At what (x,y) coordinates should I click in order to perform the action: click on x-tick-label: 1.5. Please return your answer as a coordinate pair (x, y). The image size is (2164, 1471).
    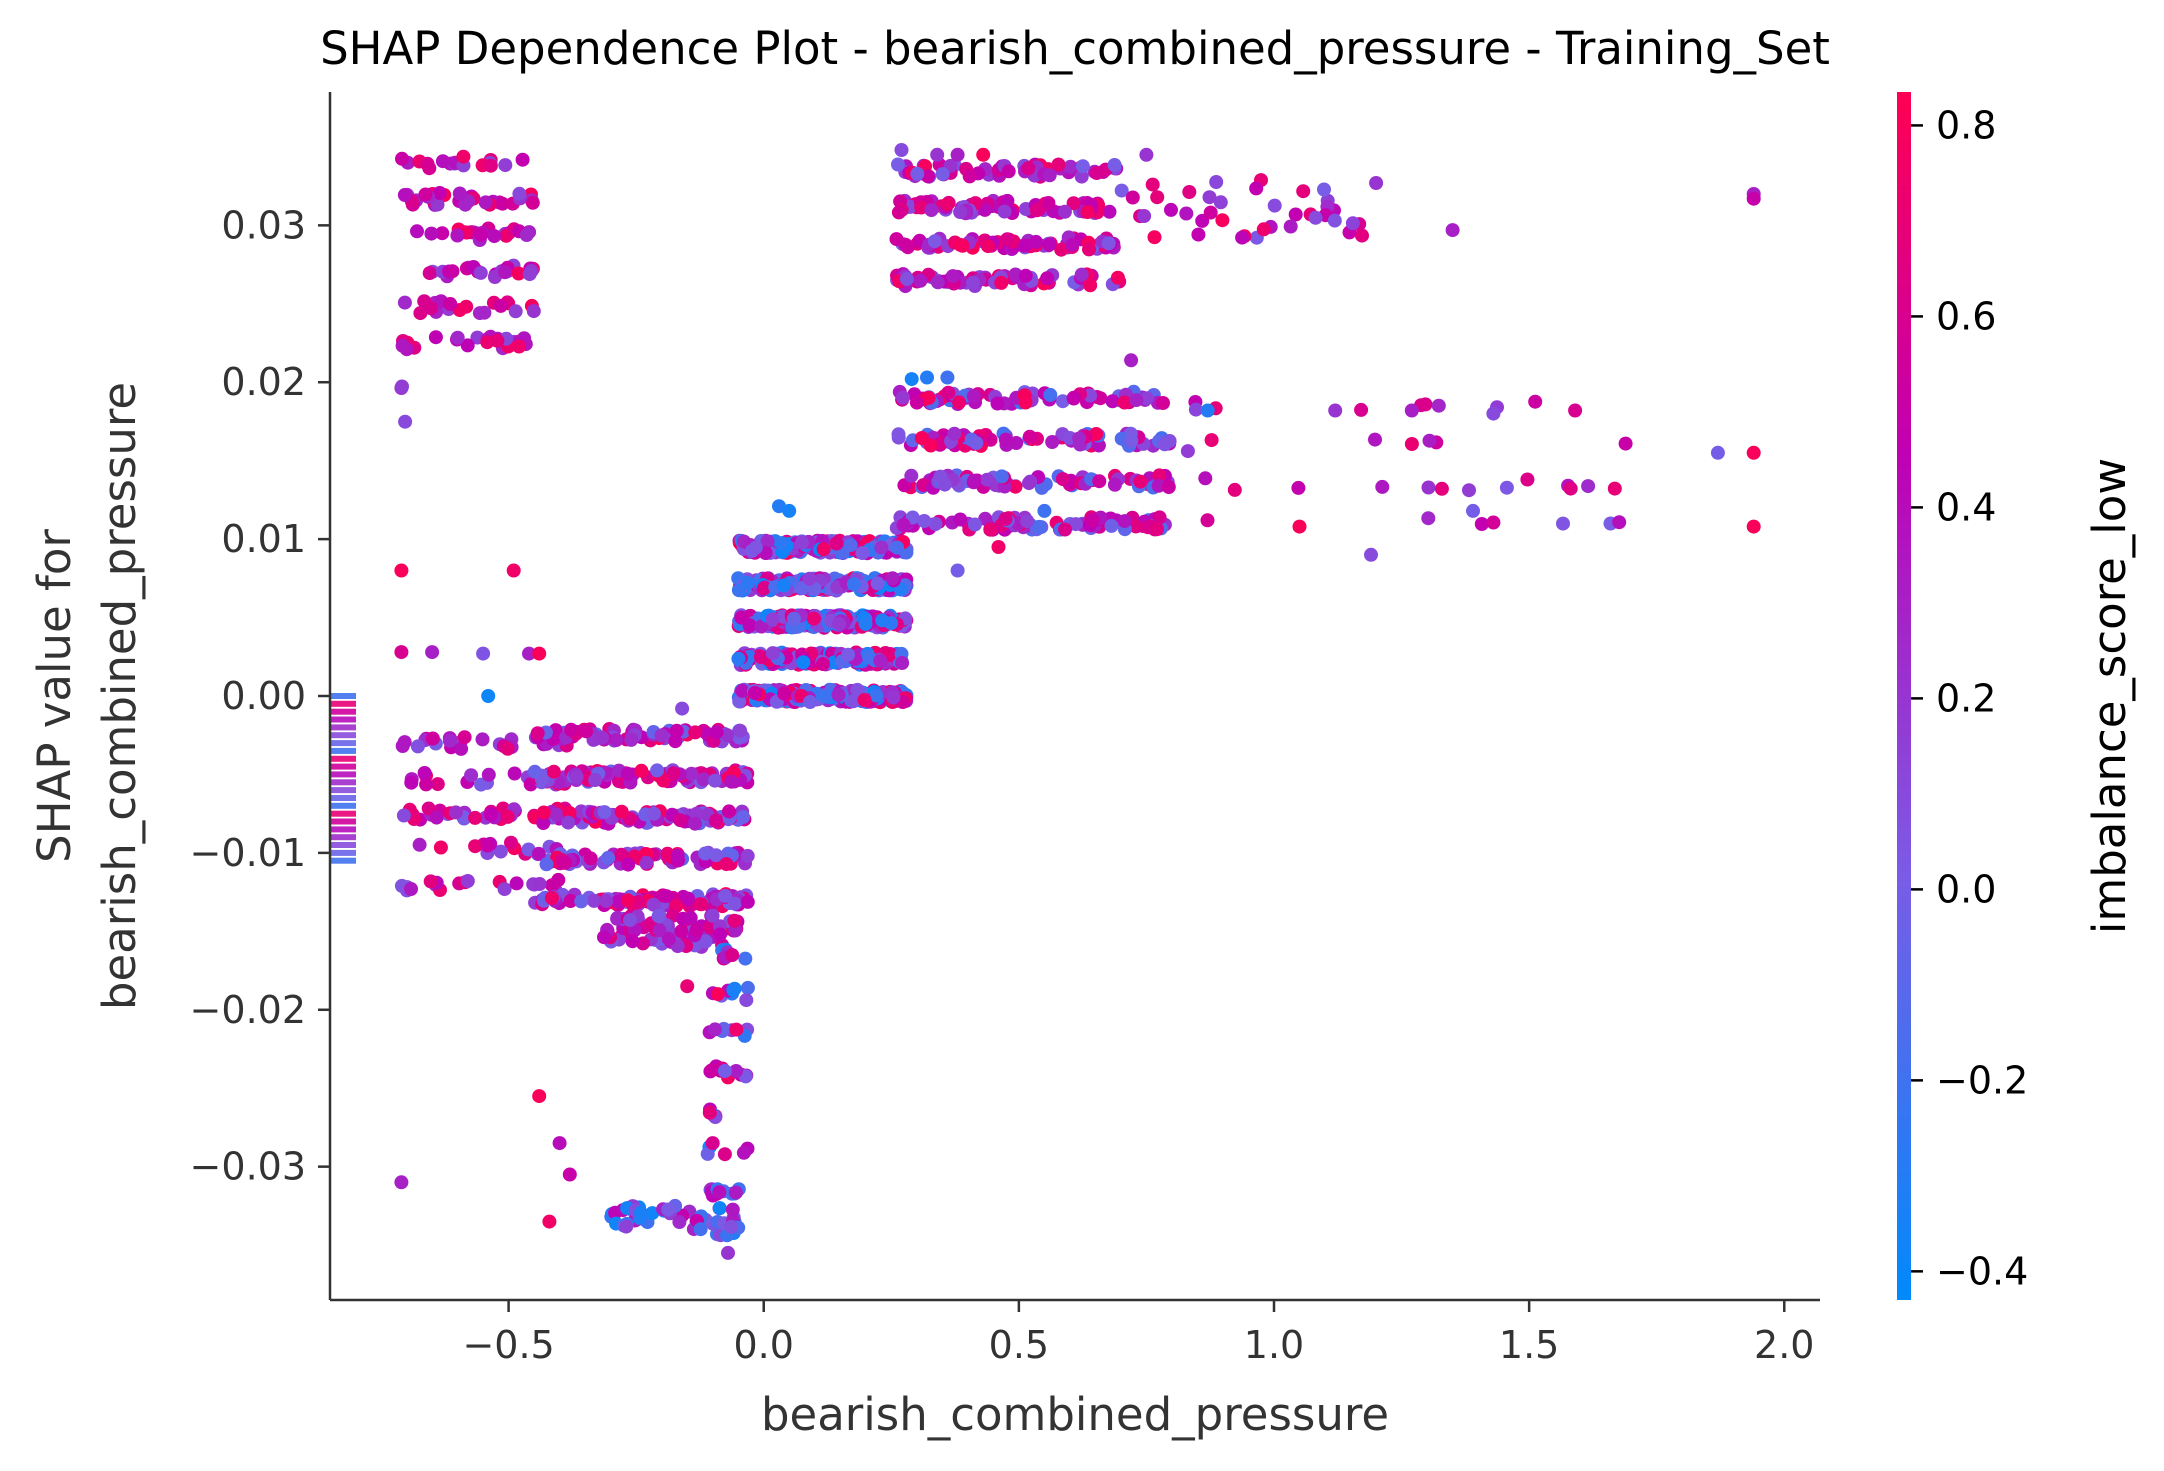
    Looking at the image, I should click on (1529, 1345).